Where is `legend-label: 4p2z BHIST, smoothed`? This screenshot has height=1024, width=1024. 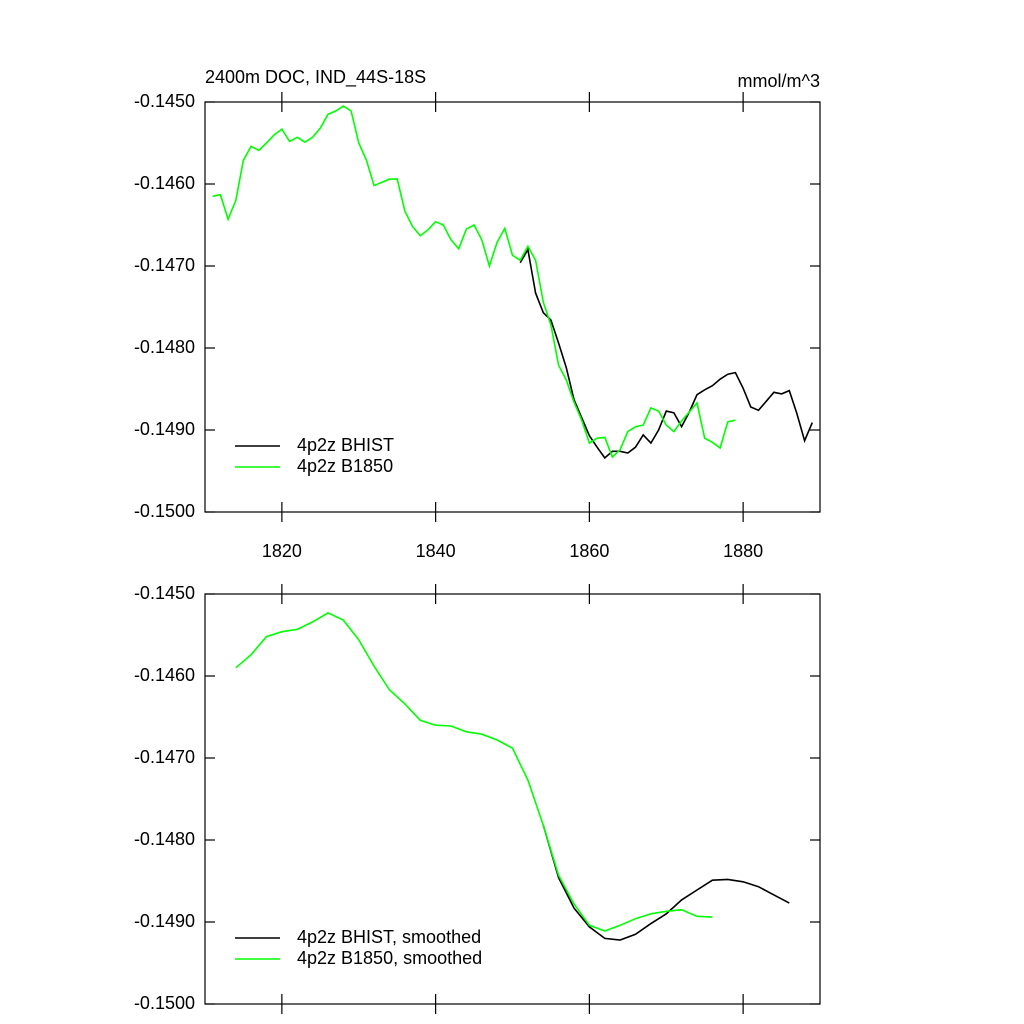 legend-label: 4p2z BHIST, smoothed is located at coordinates (389, 937).